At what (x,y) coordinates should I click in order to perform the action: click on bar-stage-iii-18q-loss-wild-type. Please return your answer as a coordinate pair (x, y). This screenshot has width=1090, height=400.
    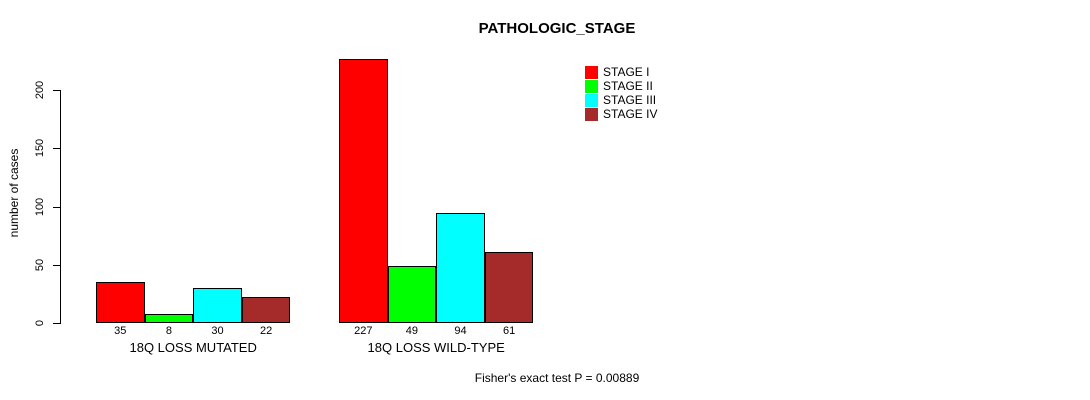
    Looking at the image, I should click on (460, 268).